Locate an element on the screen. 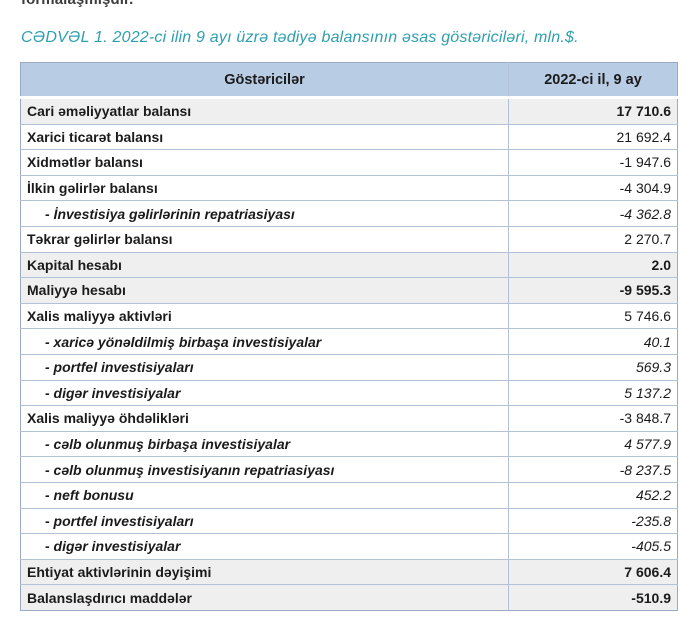 The image size is (697, 628). table-row: - digər investisiyalar 5 137.2 is located at coordinates (349, 393).